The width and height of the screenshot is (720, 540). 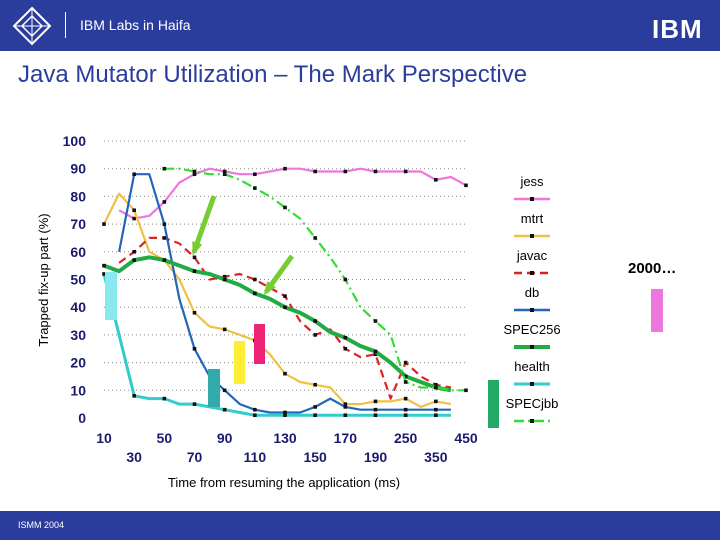 I want to click on y-tick-label: 50, so click(x=78, y=280).